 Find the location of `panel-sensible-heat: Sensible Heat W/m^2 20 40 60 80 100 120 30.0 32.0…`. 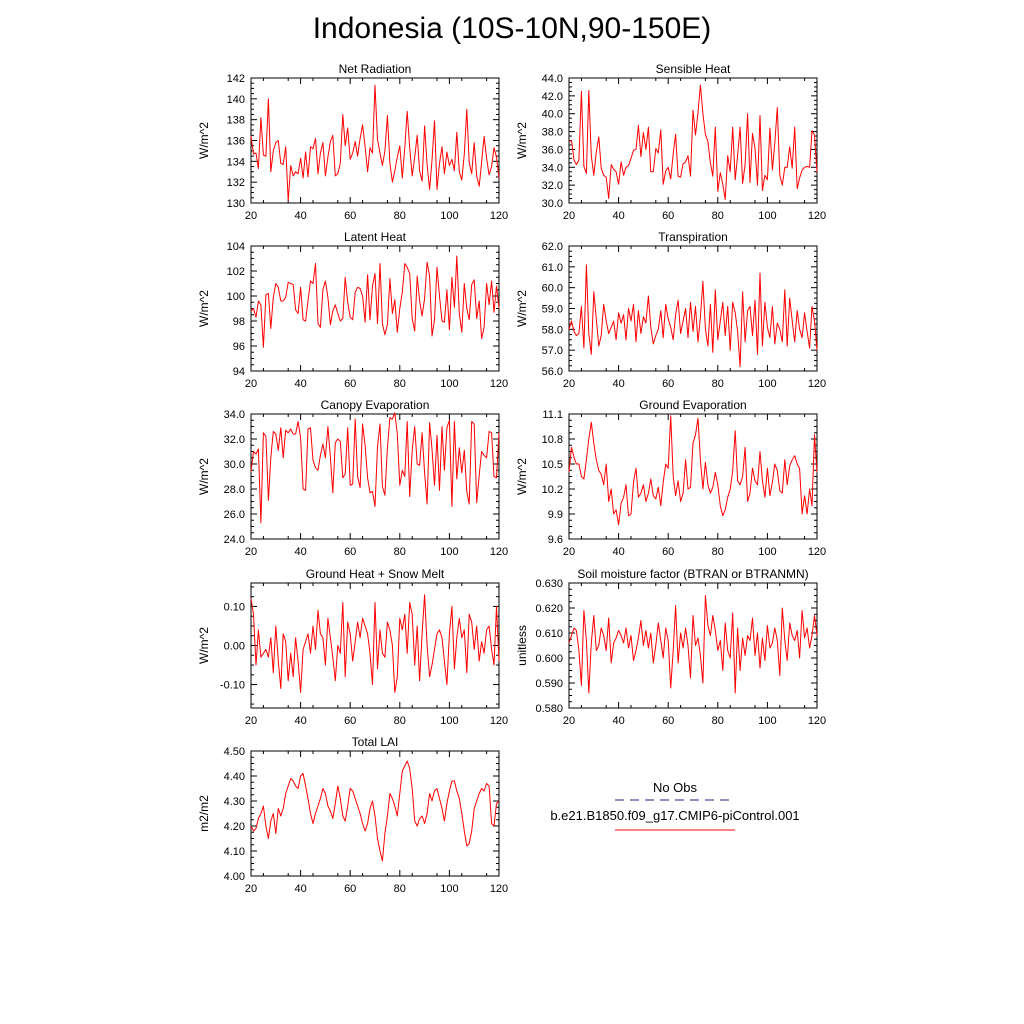

panel-sensible-heat: Sensible Heat W/m^2 20 40 60 80 100 120 30.0 32.0… is located at coordinates (670, 142).